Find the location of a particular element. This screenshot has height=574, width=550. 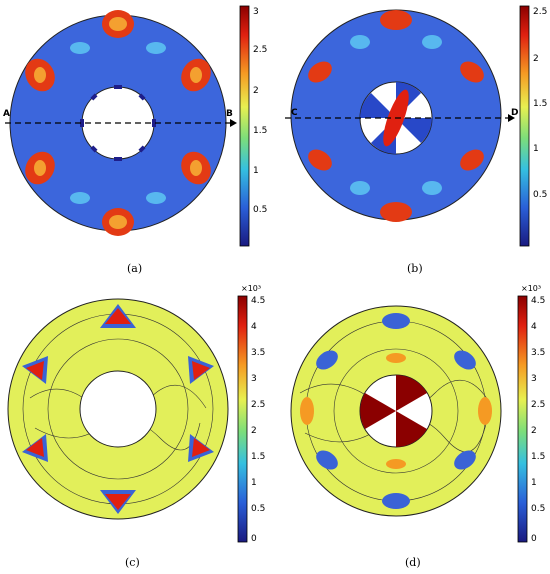

tick-c-3: 3 is located at coordinates (254, 379).